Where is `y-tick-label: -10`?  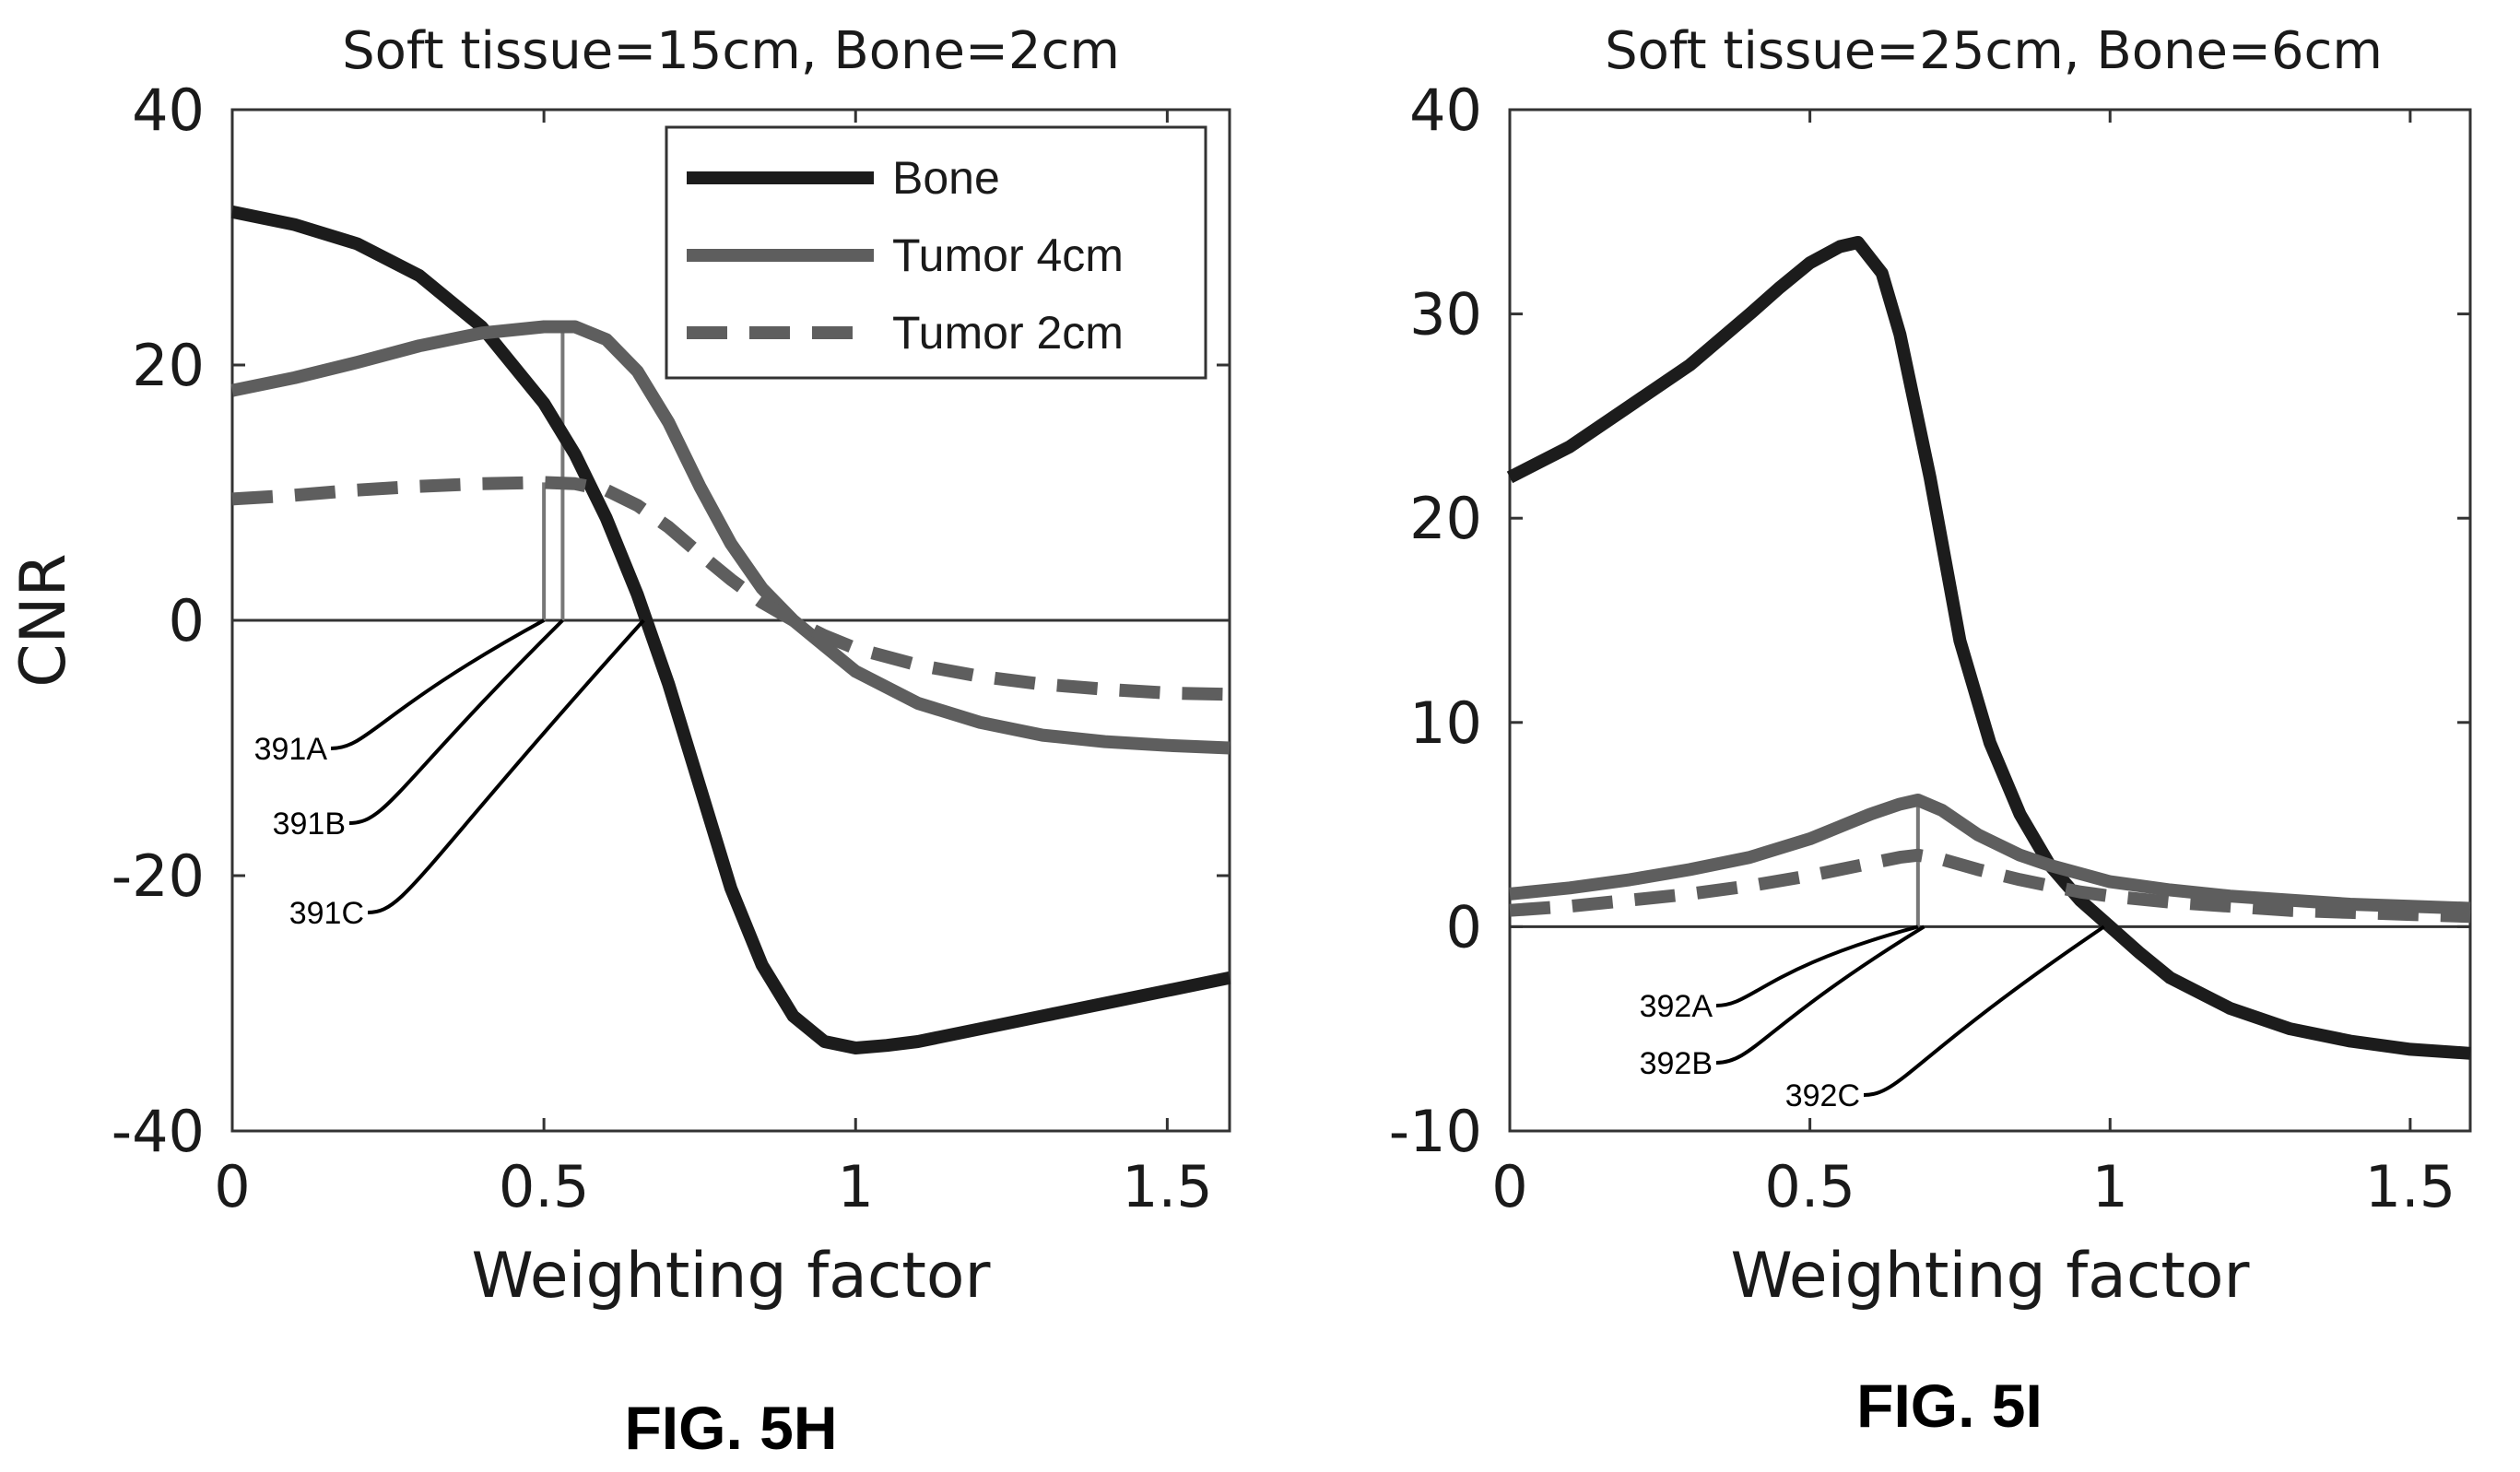
y-tick-label: -10 is located at coordinates (1435, 1131).